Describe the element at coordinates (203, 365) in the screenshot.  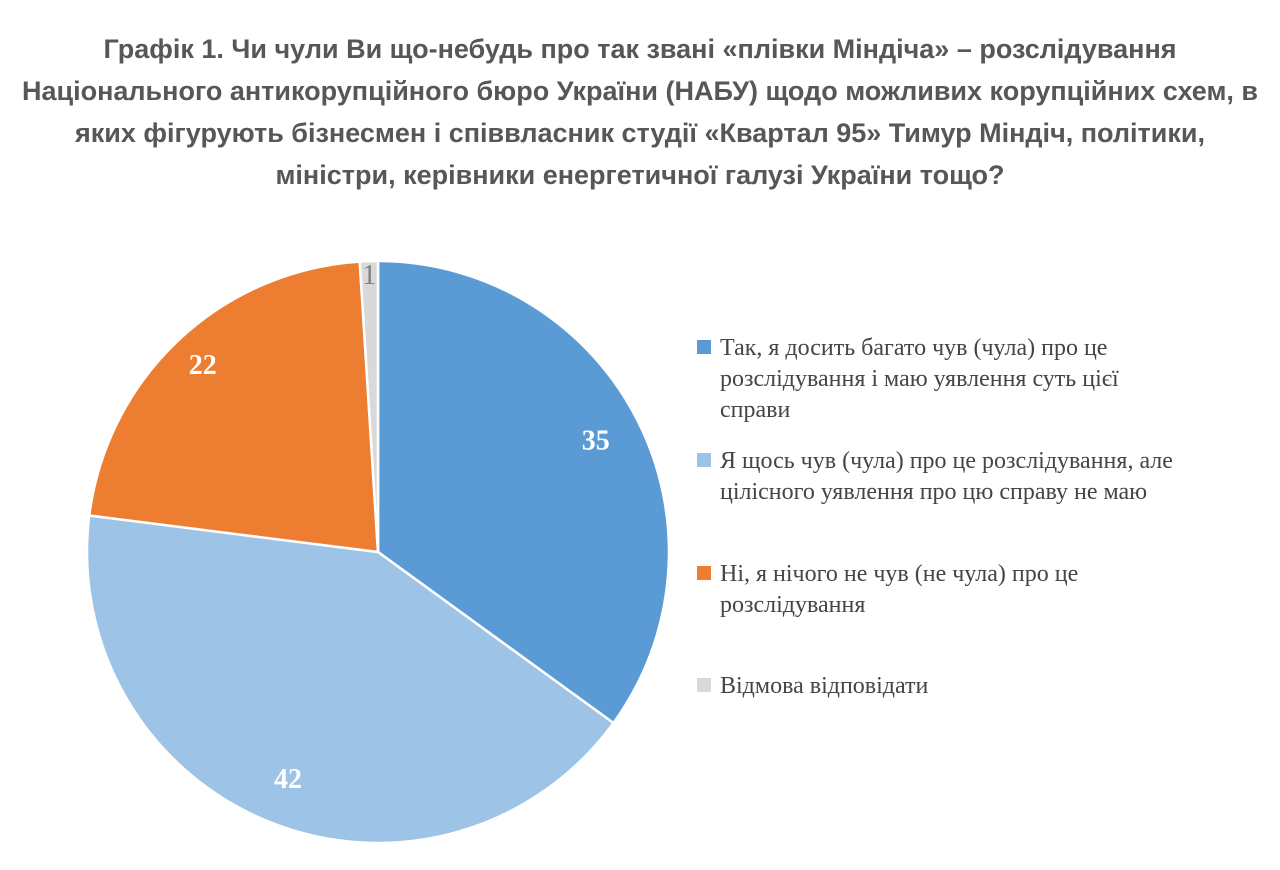
I see `pie-value-label-2: 22` at that location.